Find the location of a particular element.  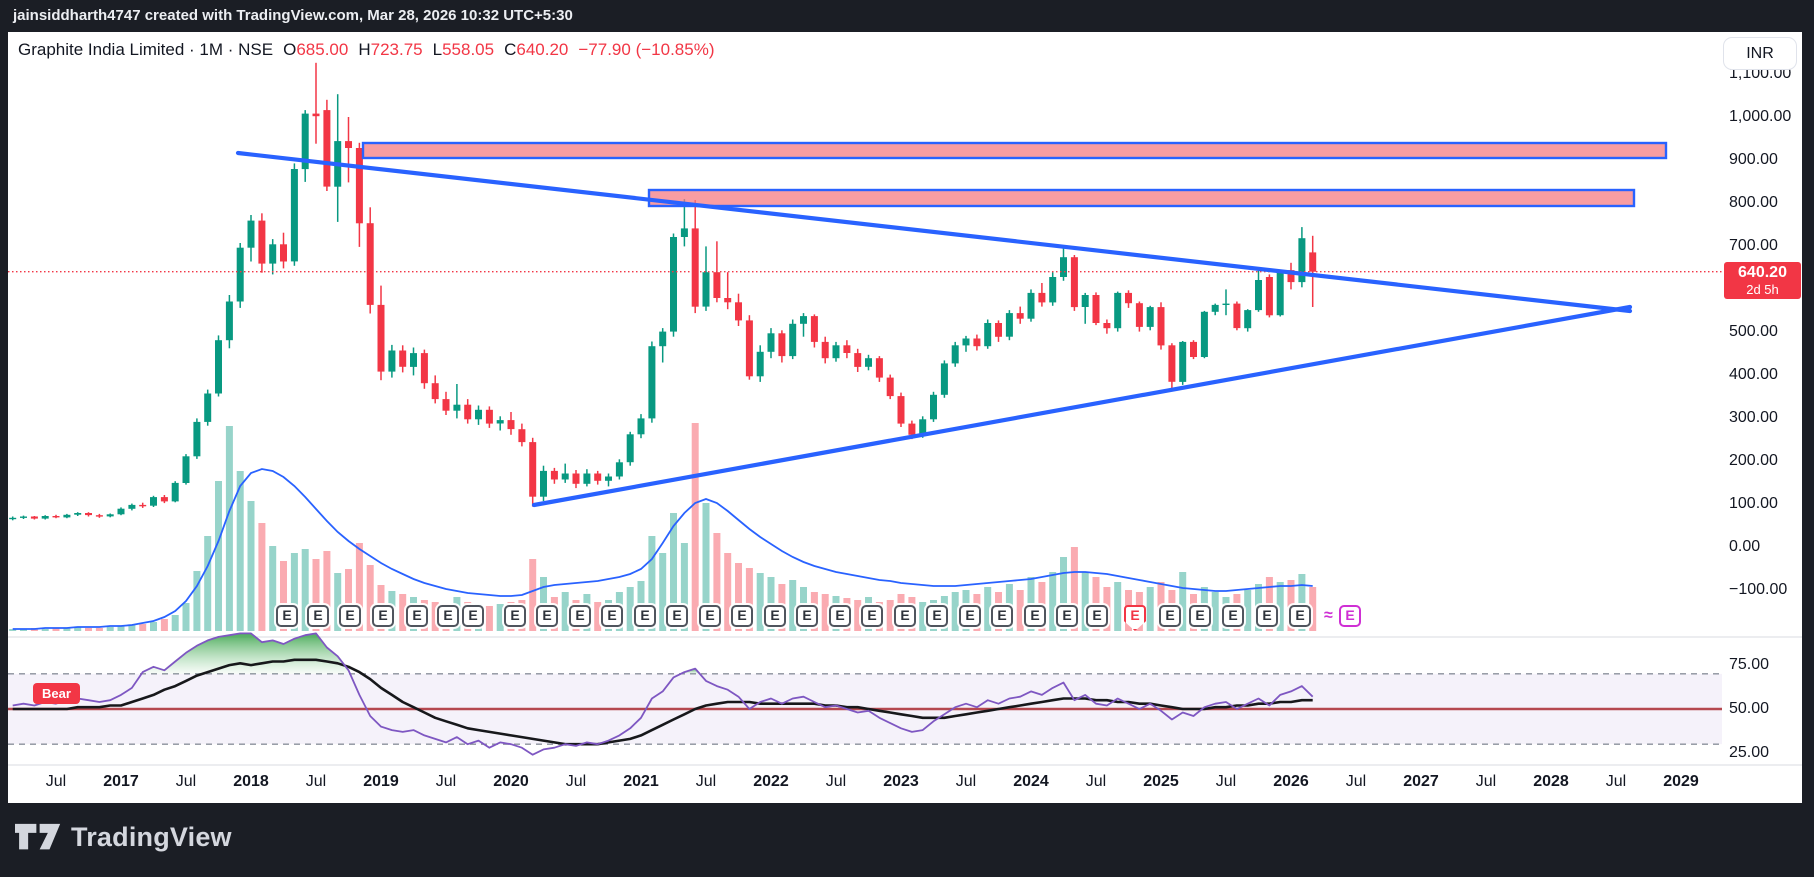

price-axis-label: 300.00 is located at coordinates (1753, 417).